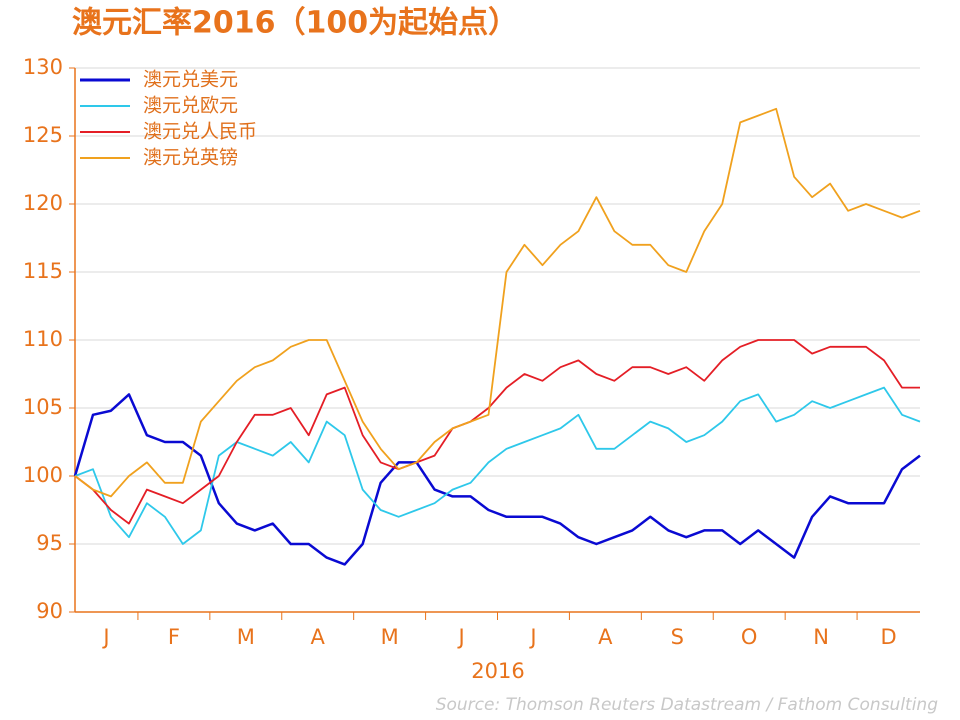 This screenshot has height=720, width=960. I want to click on y-tick-label: 115, so click(43, 271).